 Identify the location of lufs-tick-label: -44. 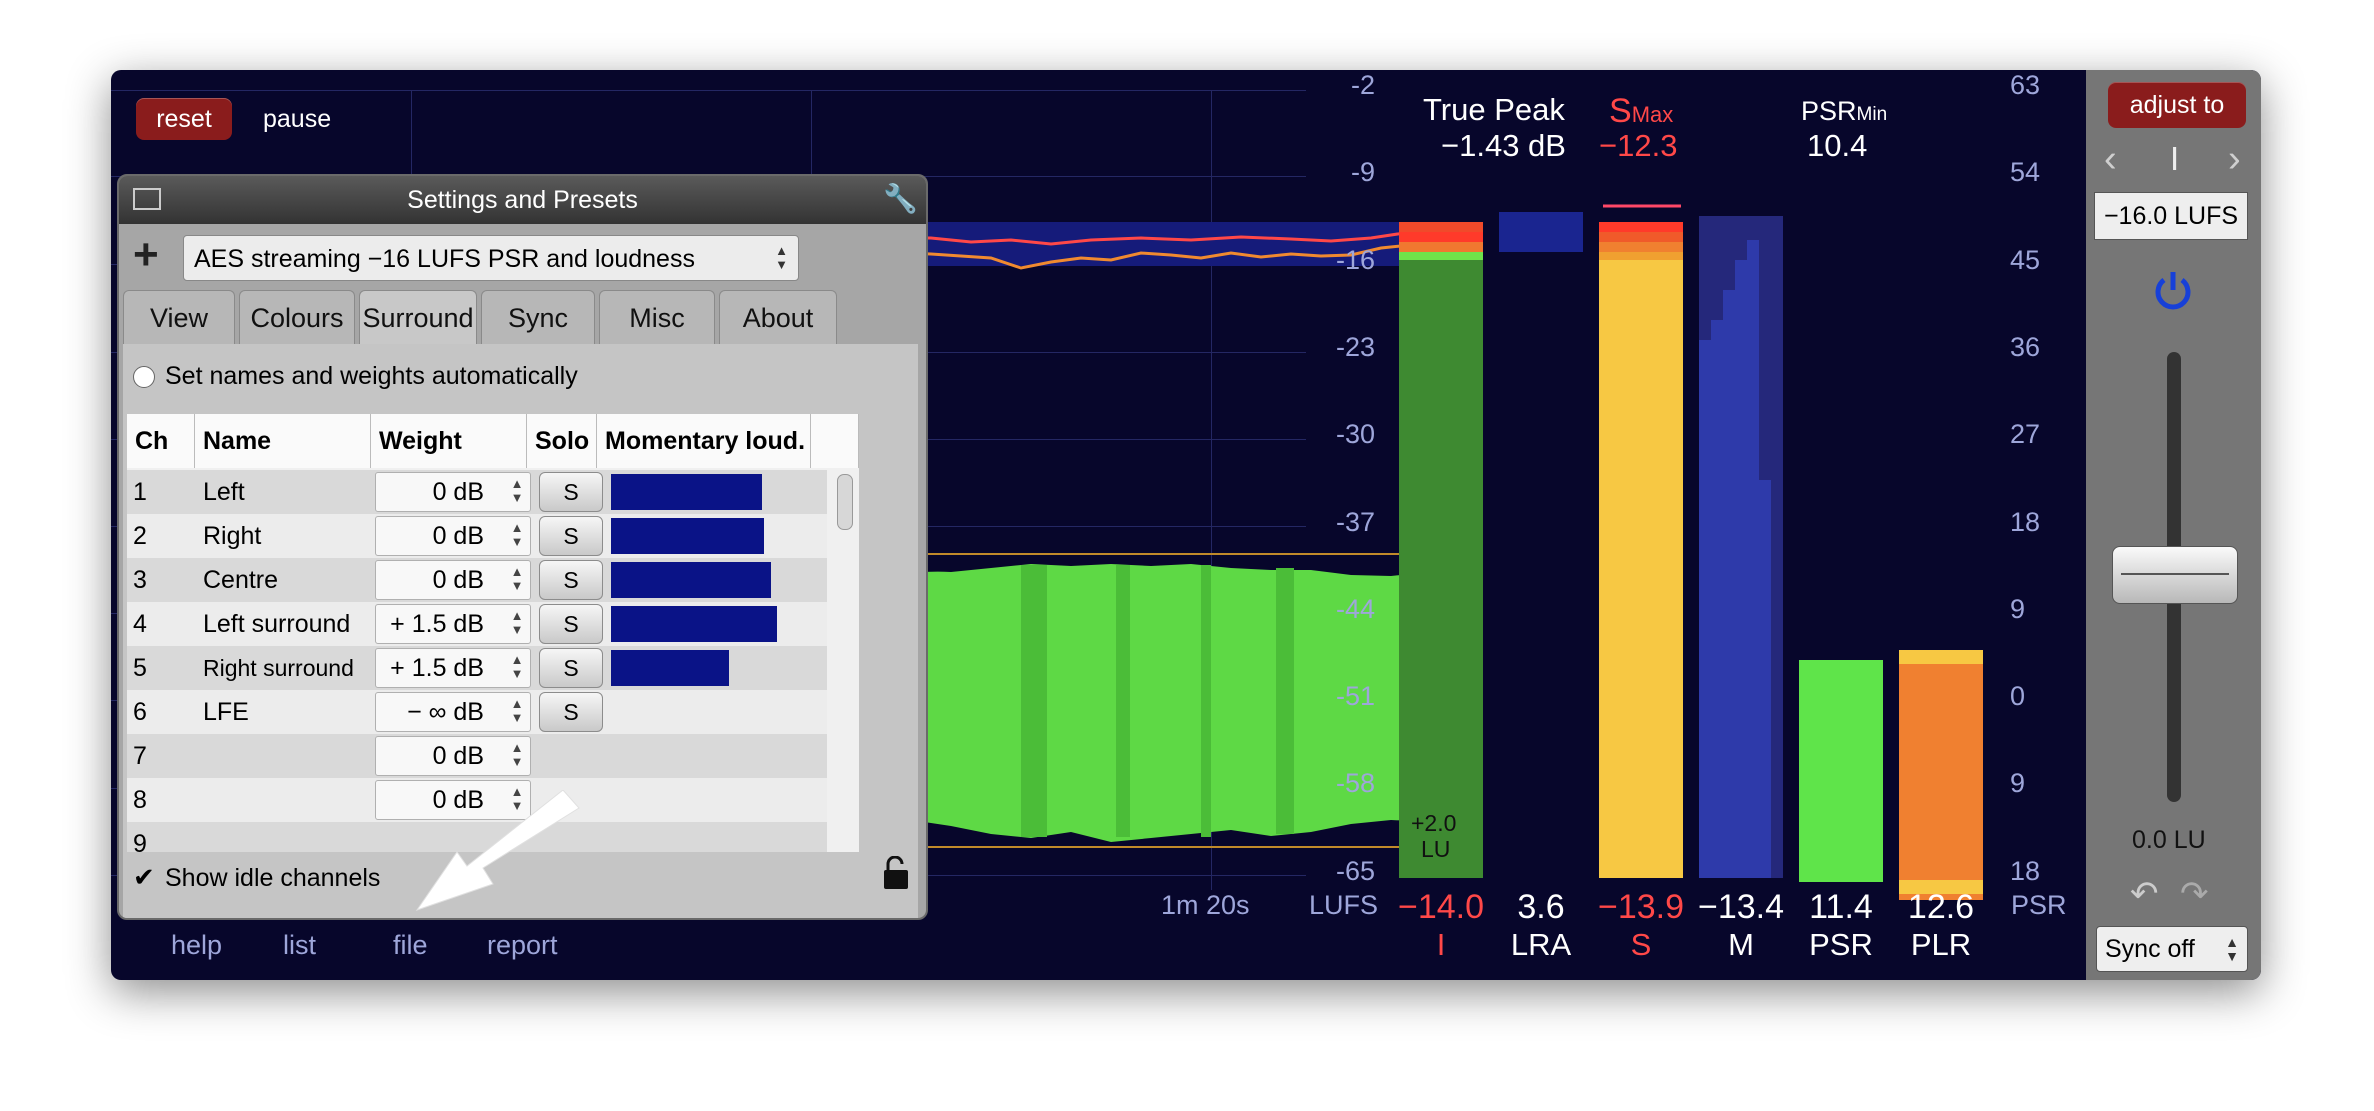
(1355, 608).